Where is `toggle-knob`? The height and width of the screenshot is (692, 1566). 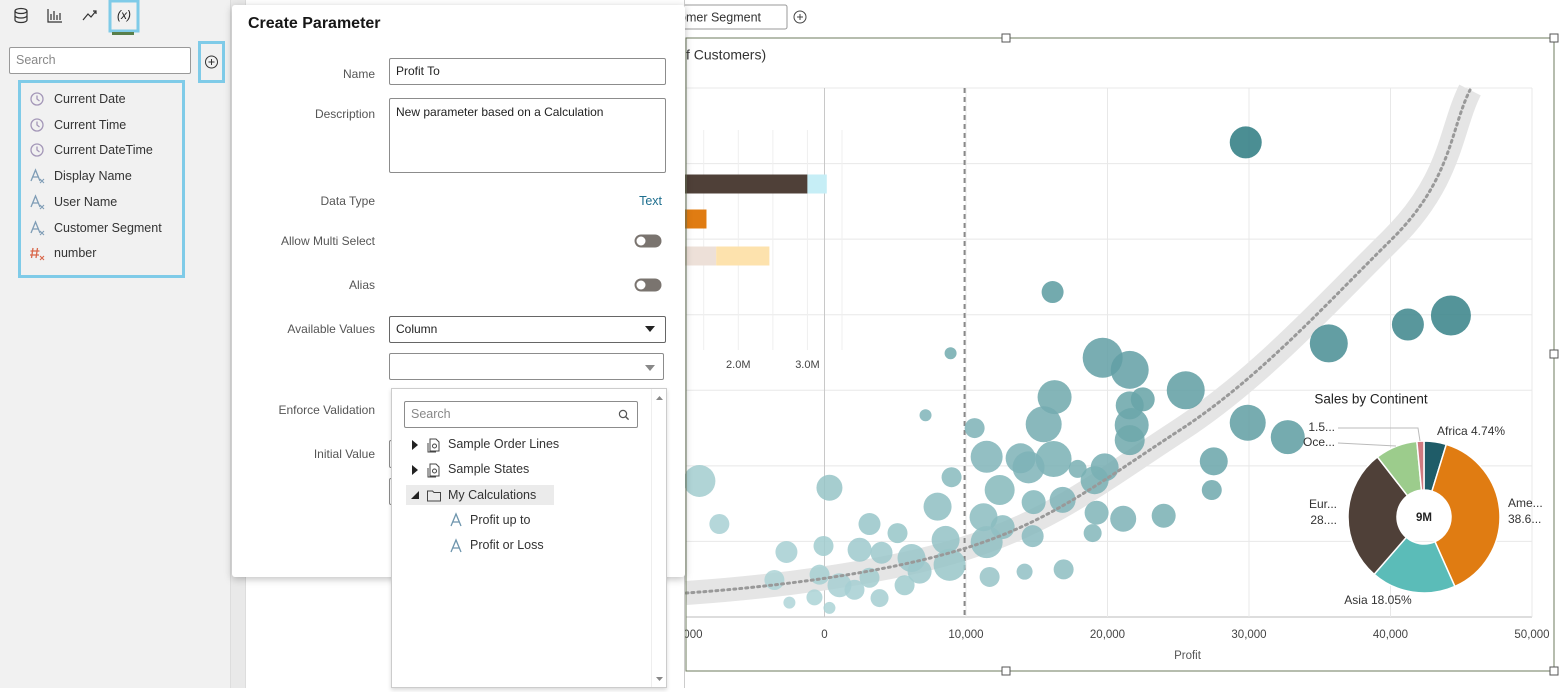
toggle-knob is located at coordinates (641, 285).